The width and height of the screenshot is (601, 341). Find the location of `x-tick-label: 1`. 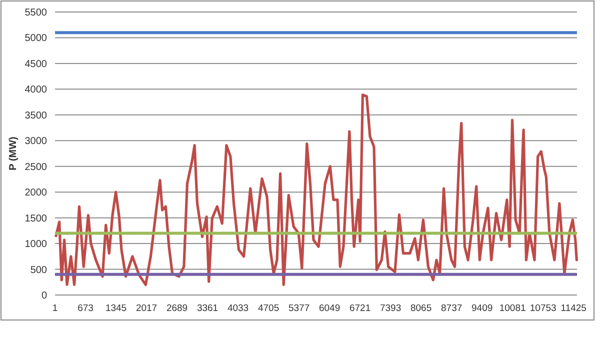

x-tick-label: 1 is located at coordinates (55, 308).